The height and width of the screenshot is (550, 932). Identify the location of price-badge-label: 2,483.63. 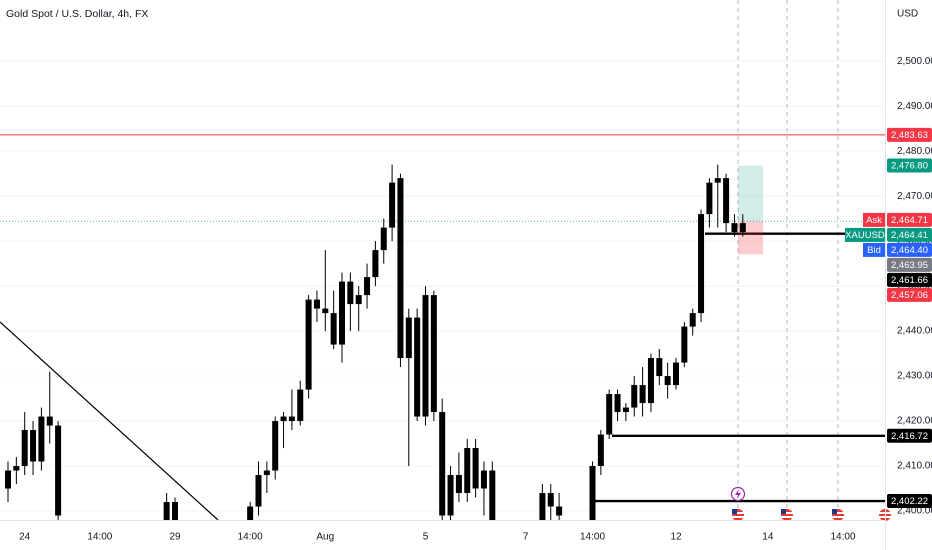
(909, 135).